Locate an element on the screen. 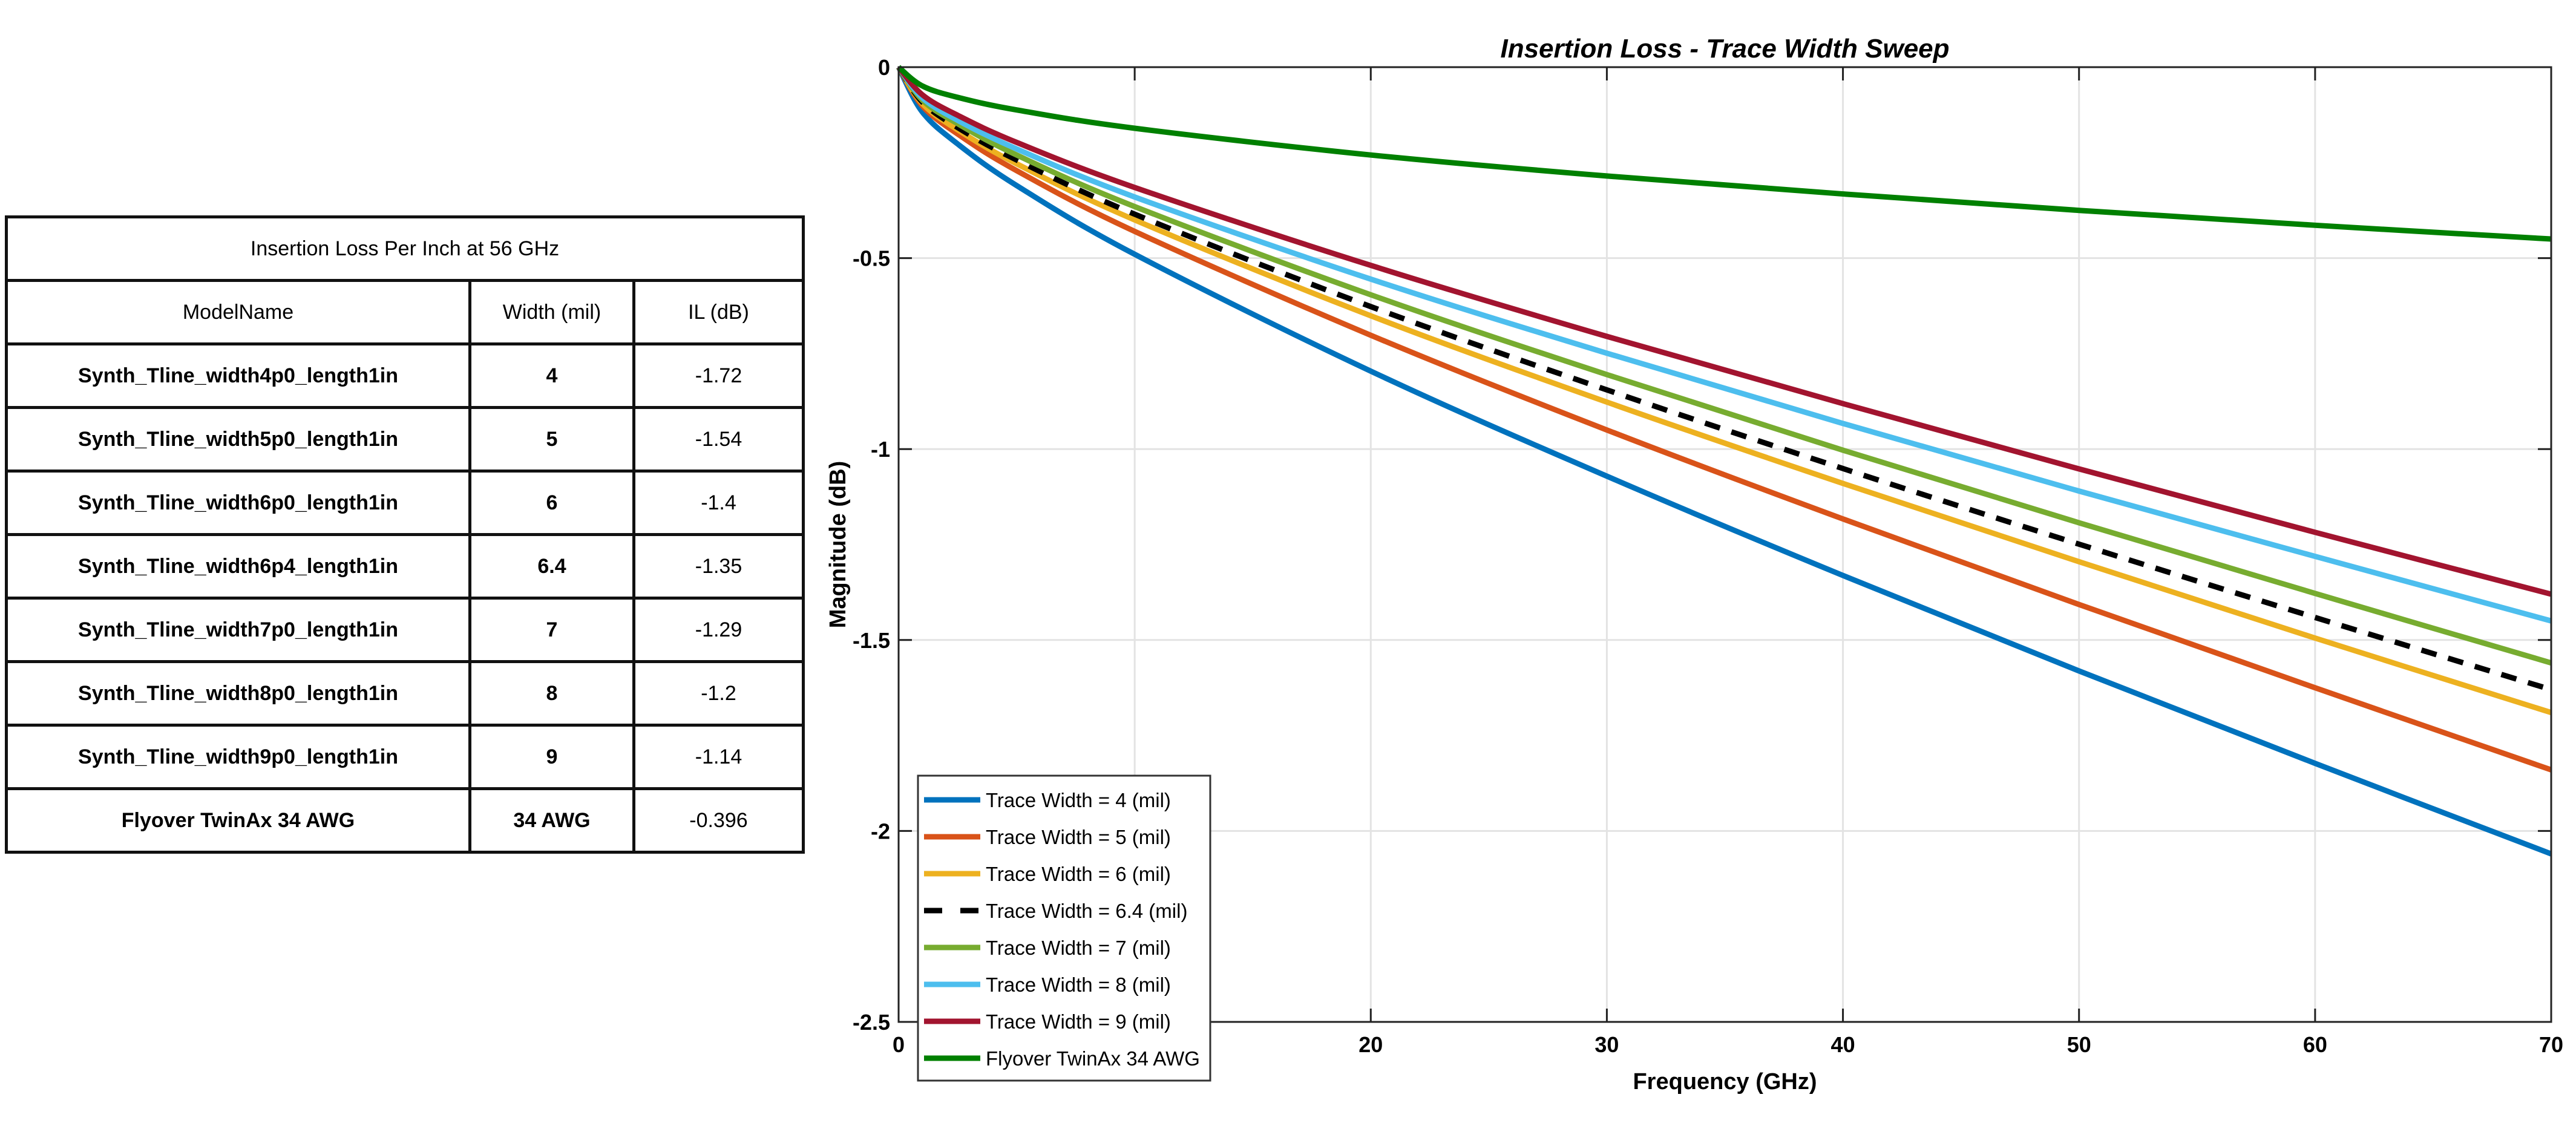  x-axis-label: Frequency (GHz) is located at coordinates (1725, 1082).